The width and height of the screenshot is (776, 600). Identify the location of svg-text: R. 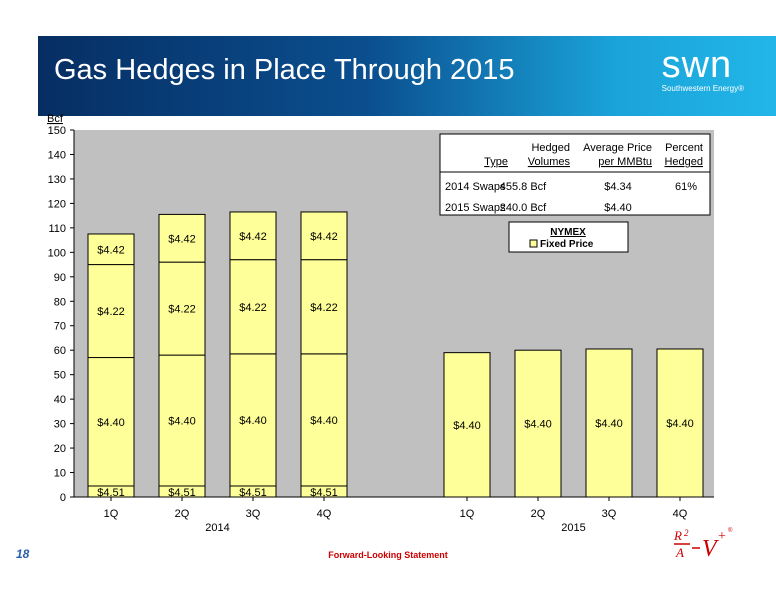
(677, 535).